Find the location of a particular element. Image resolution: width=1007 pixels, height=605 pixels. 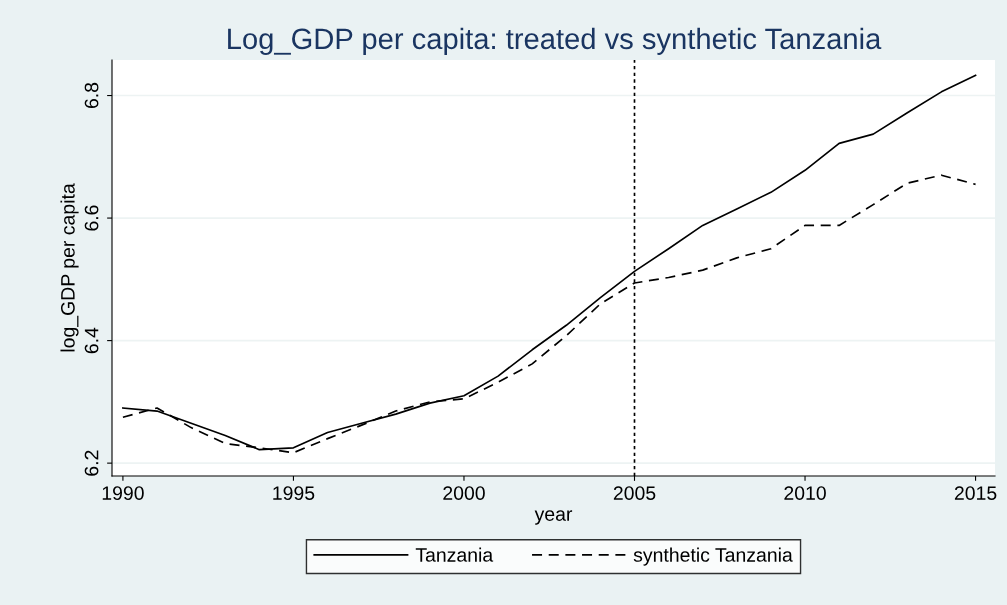

y-tick-label: 6.2 is located at coordinates (91, 463).